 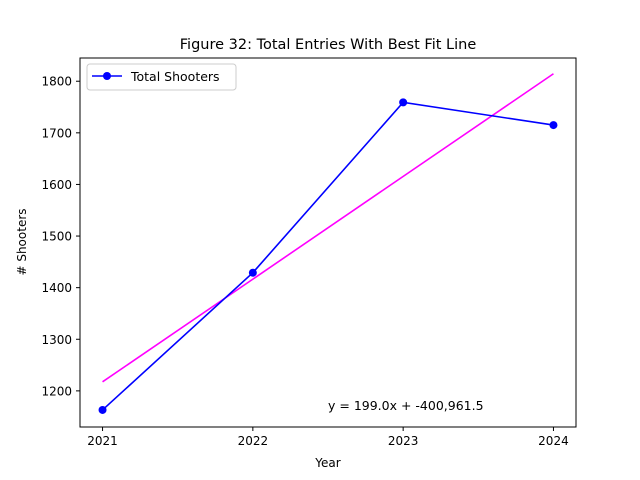 I want to click on legend-label-total-shooters: Total Shooters, so click(x=175, y=76).